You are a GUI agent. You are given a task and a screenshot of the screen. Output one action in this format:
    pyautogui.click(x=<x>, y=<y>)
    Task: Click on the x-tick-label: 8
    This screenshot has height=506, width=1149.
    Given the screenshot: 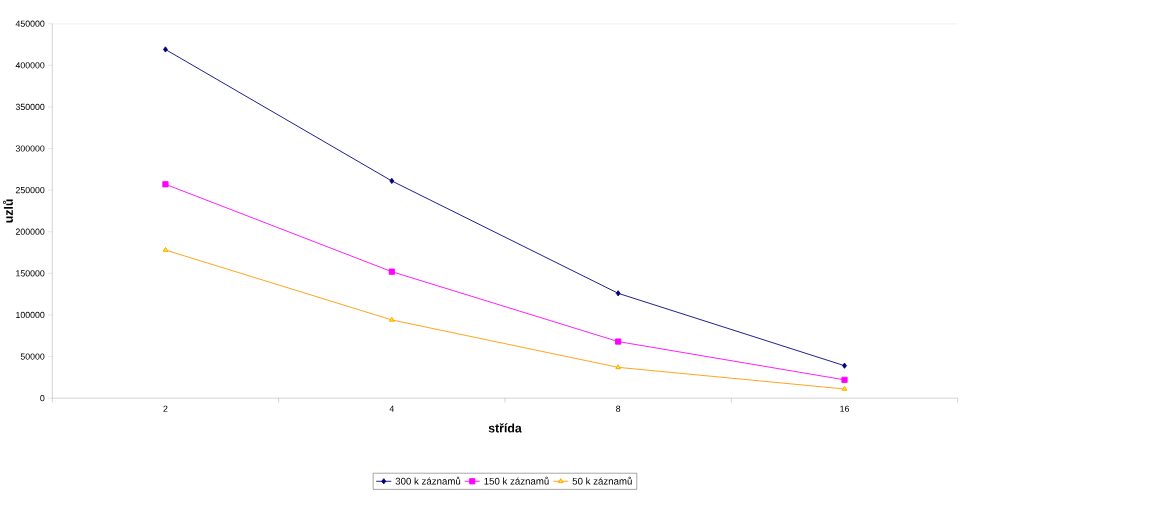 What is the action you would take?
    pyautogui.click(x=618, y=408)
    